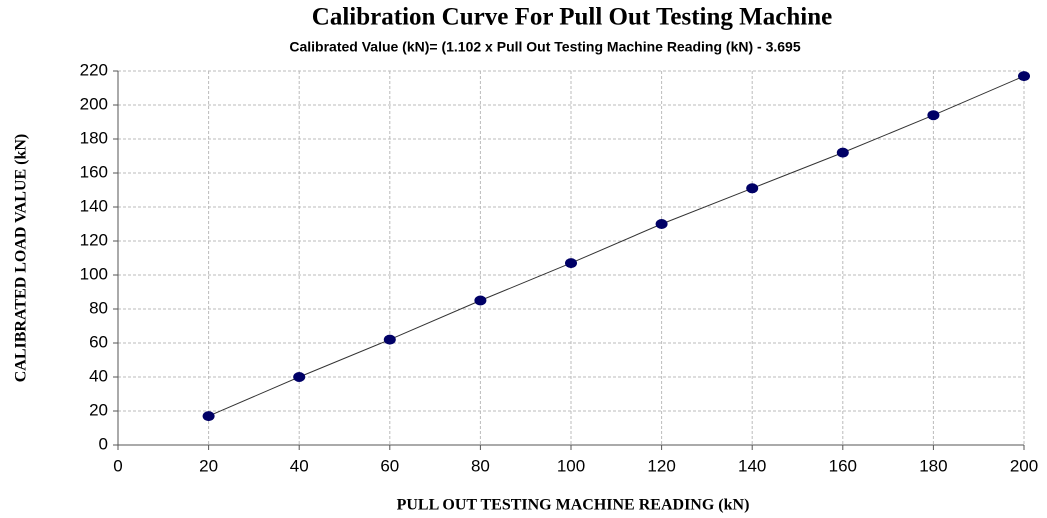  I want to click on x-axis-label: PULL OUT TESTING MACHINE READING (kN), so click(573, 505).